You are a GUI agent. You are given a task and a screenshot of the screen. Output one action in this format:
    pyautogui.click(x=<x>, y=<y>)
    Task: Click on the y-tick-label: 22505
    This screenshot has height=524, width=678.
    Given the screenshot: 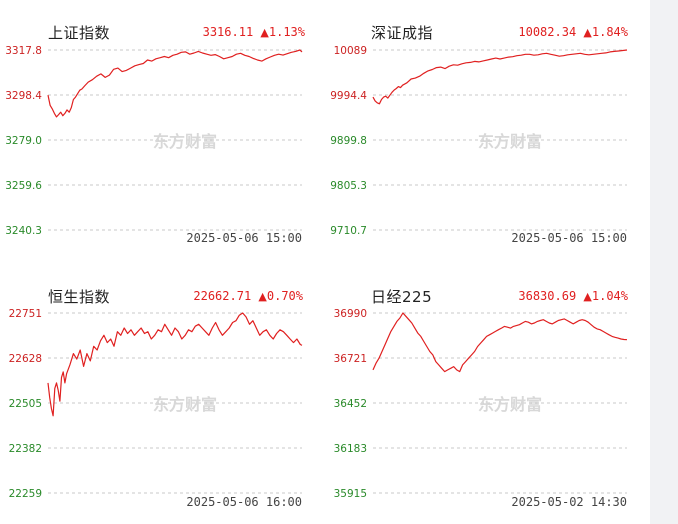 What is the action you would take?
    pyautogui.click(x=25, y=404)
    